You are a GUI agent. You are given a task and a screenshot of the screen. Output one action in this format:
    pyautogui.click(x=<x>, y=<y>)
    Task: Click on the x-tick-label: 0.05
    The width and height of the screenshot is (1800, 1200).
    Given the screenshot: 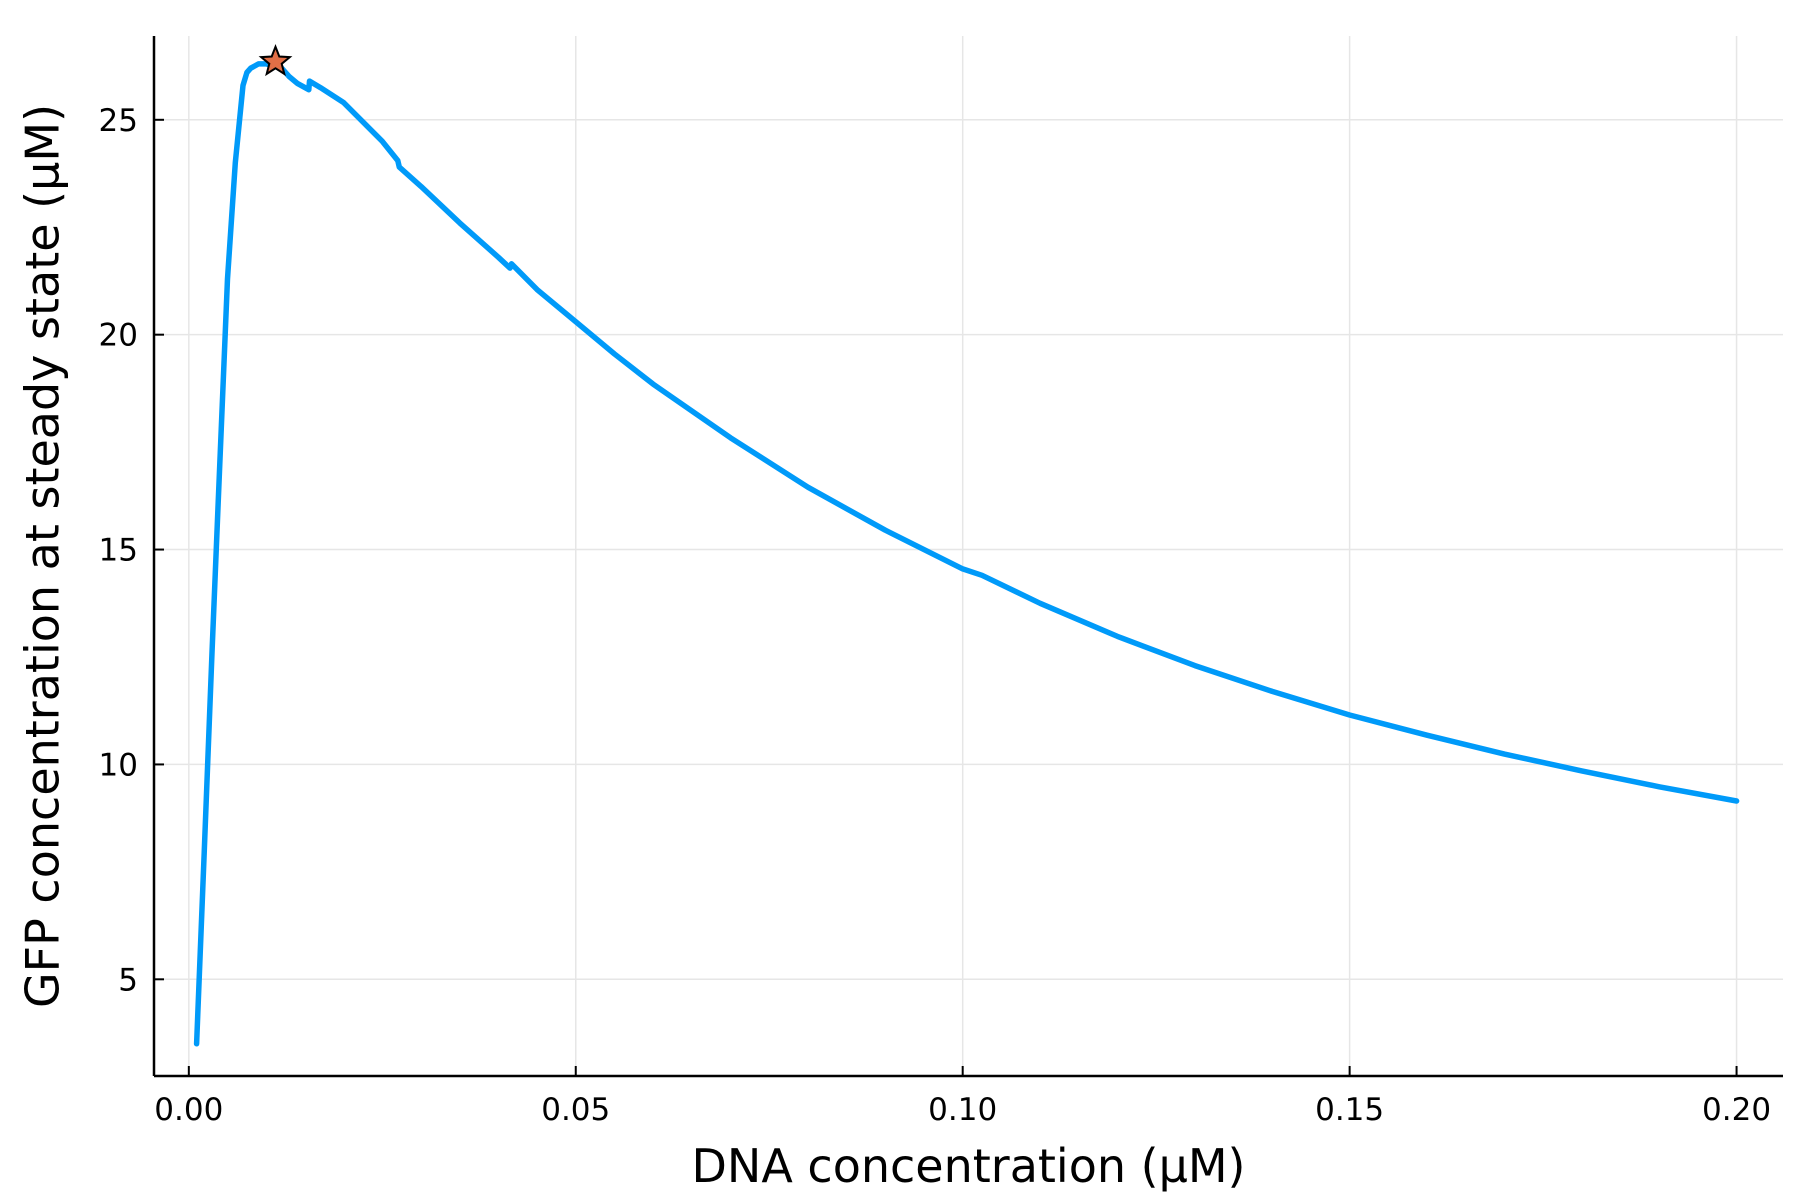 What is the action you would take?
    pyautogui.click(x=575, y=1110)
    